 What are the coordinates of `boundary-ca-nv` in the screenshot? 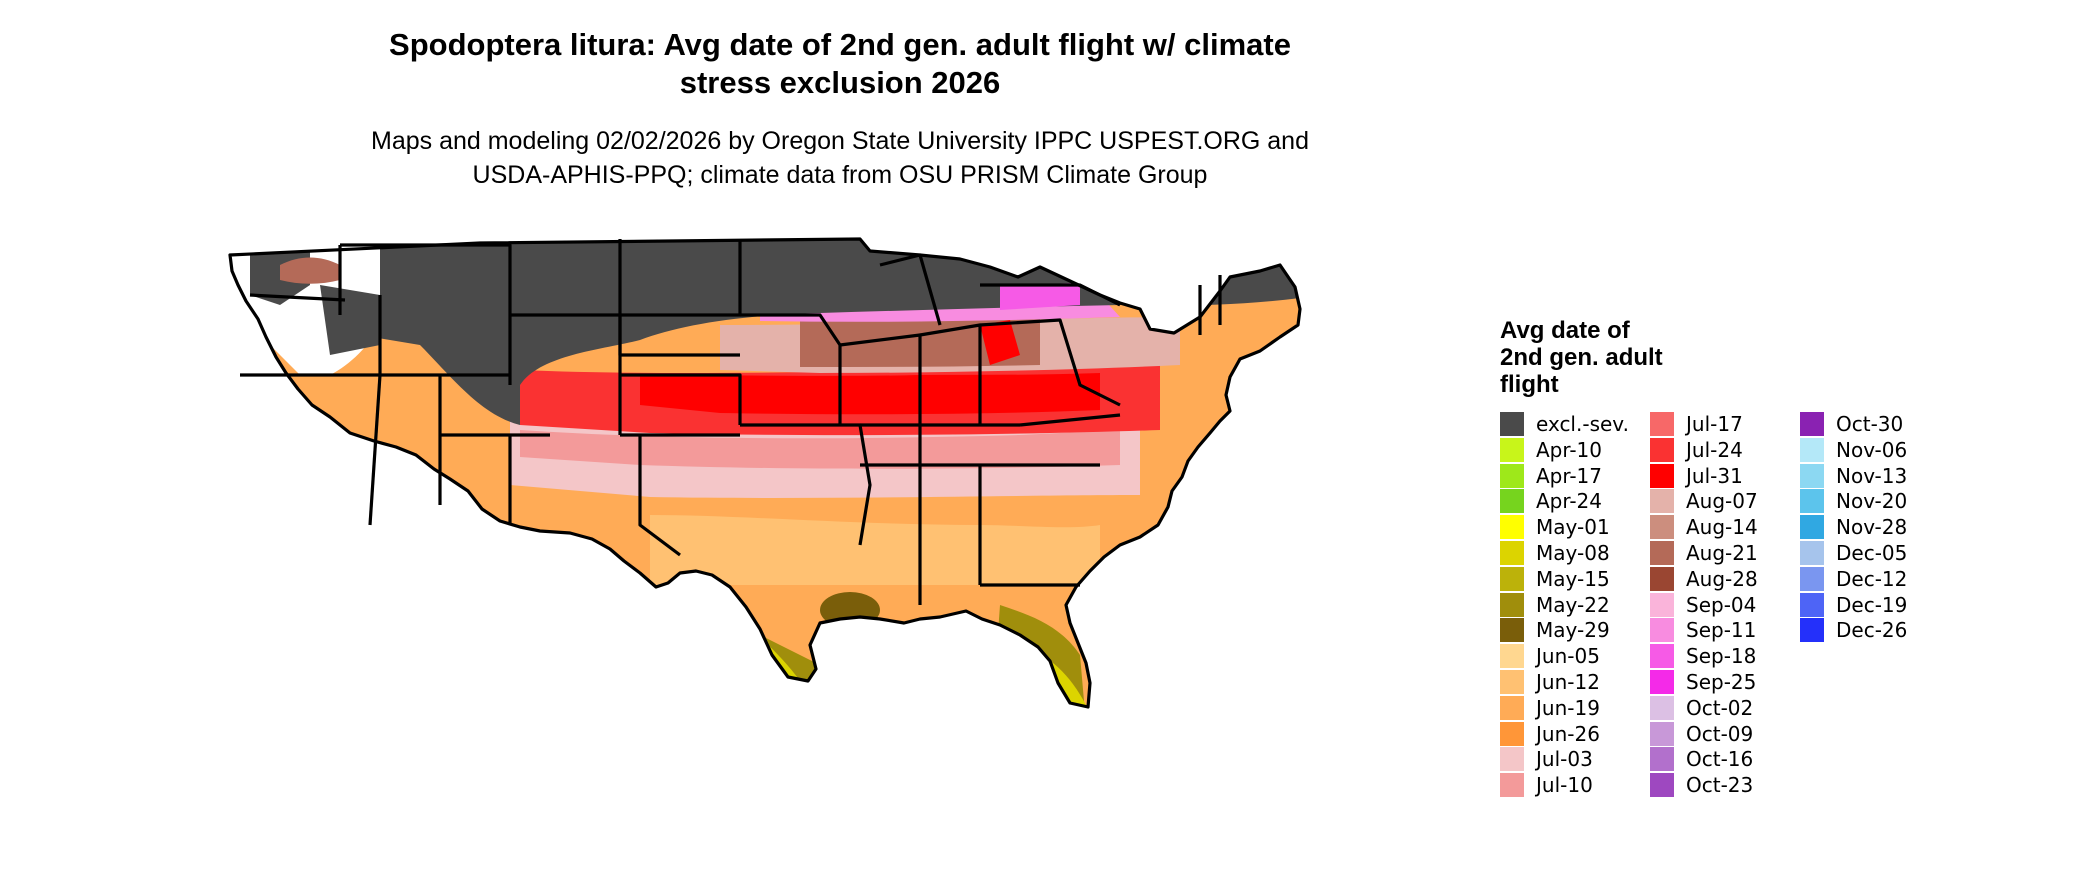 It's located at (375, 450).